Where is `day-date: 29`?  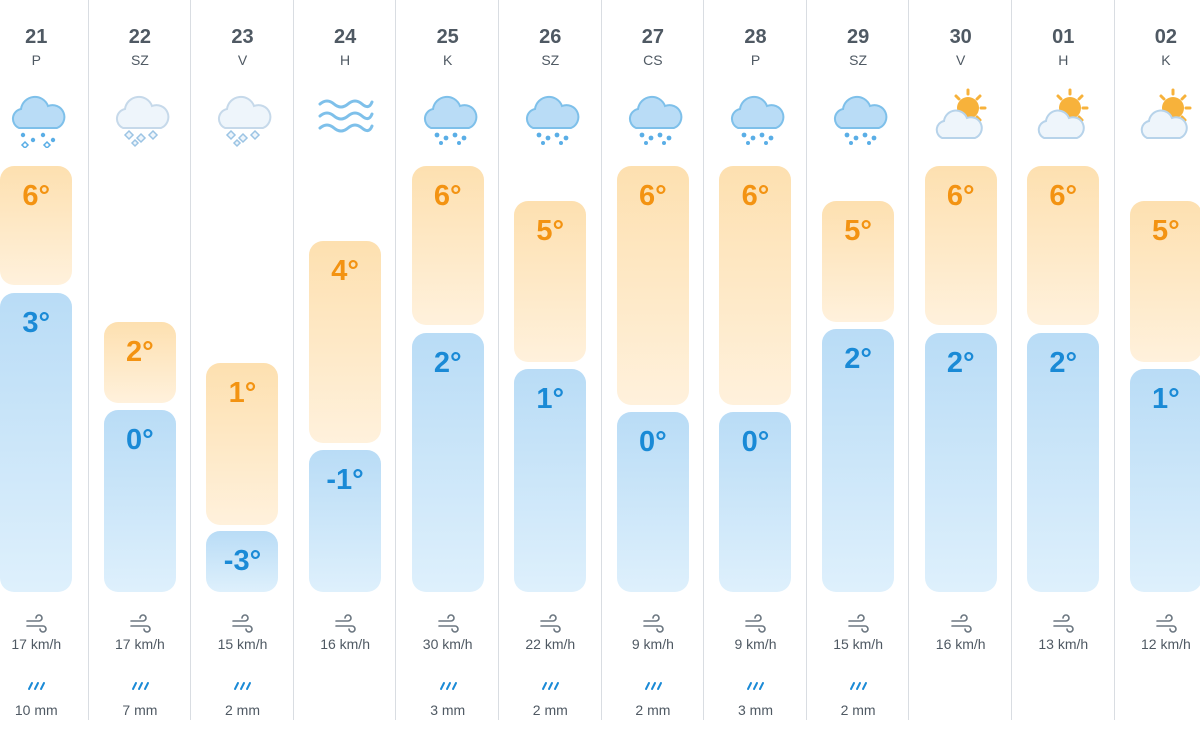 day-date: 29 is located at coordinates (858, 37).